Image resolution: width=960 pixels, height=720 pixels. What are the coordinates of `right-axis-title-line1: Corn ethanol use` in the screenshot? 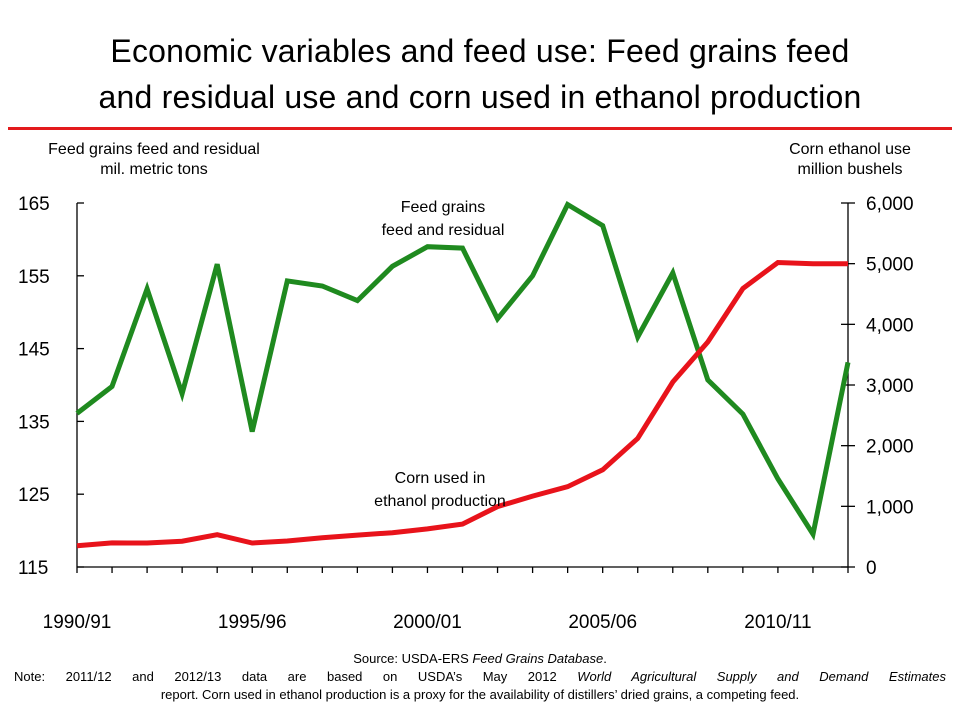 It's located at (850, 149).